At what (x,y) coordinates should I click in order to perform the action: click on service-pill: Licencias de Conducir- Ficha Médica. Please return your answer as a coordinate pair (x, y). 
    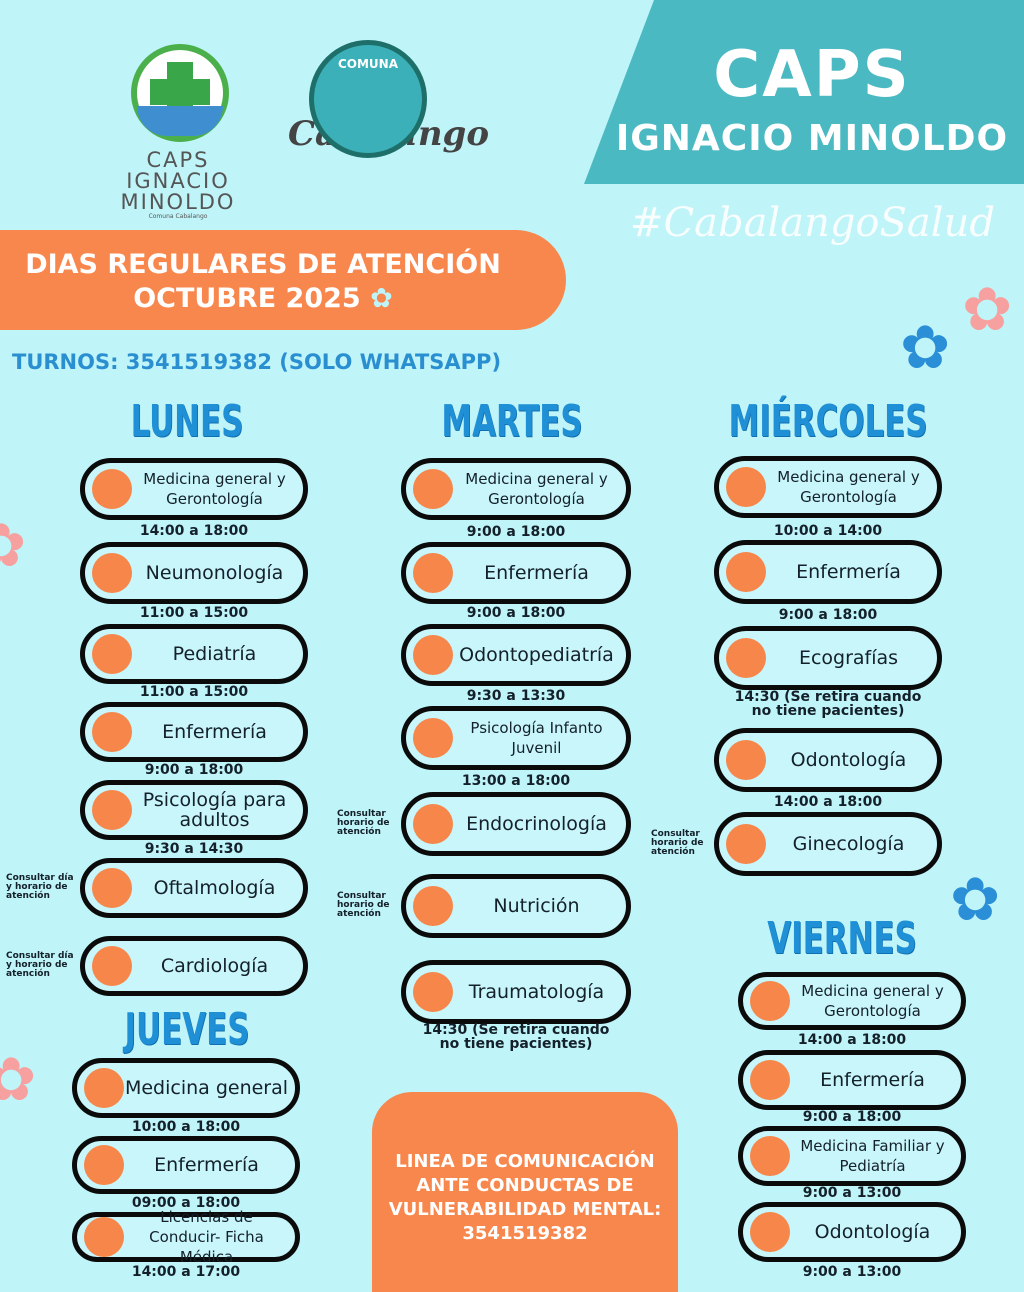
    Looking at the image, I should click on (186, 1237).